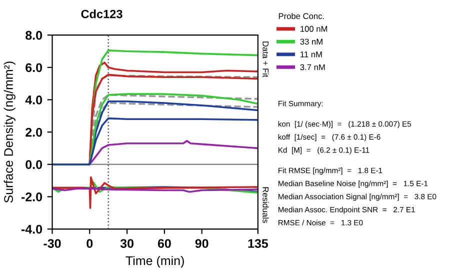 This screenshot has height=272, width=475. I want to click on y-tick-label: -2.0, so click(31, 197).